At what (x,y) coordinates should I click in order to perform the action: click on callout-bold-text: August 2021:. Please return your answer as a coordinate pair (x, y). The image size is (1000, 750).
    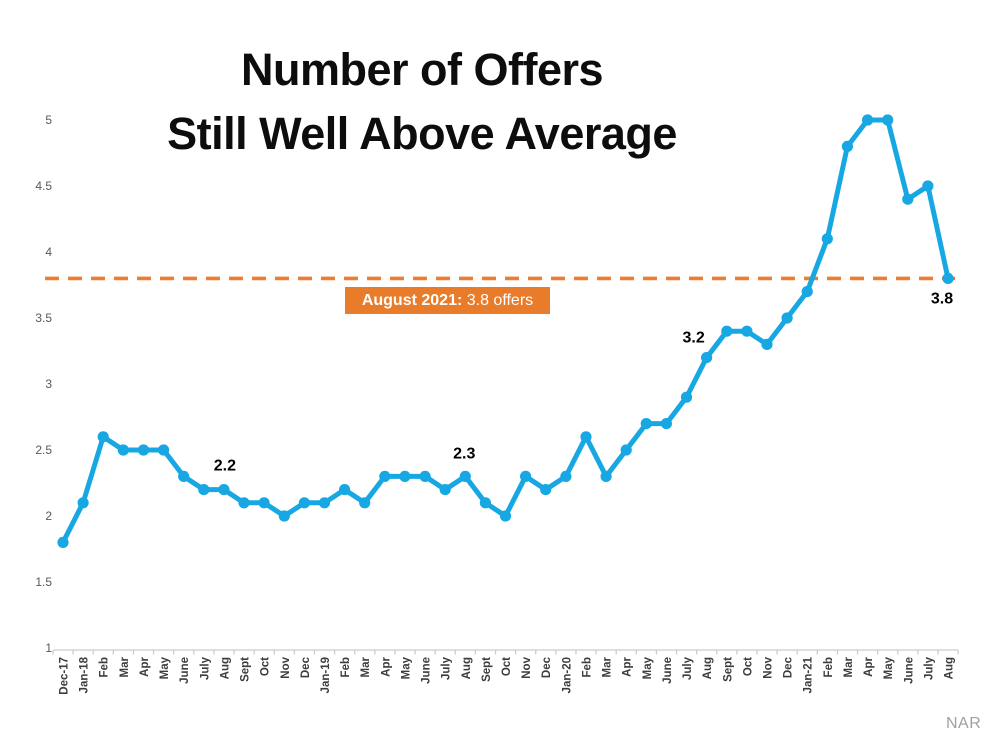
    Looking at the image, I should click on (412, 300).